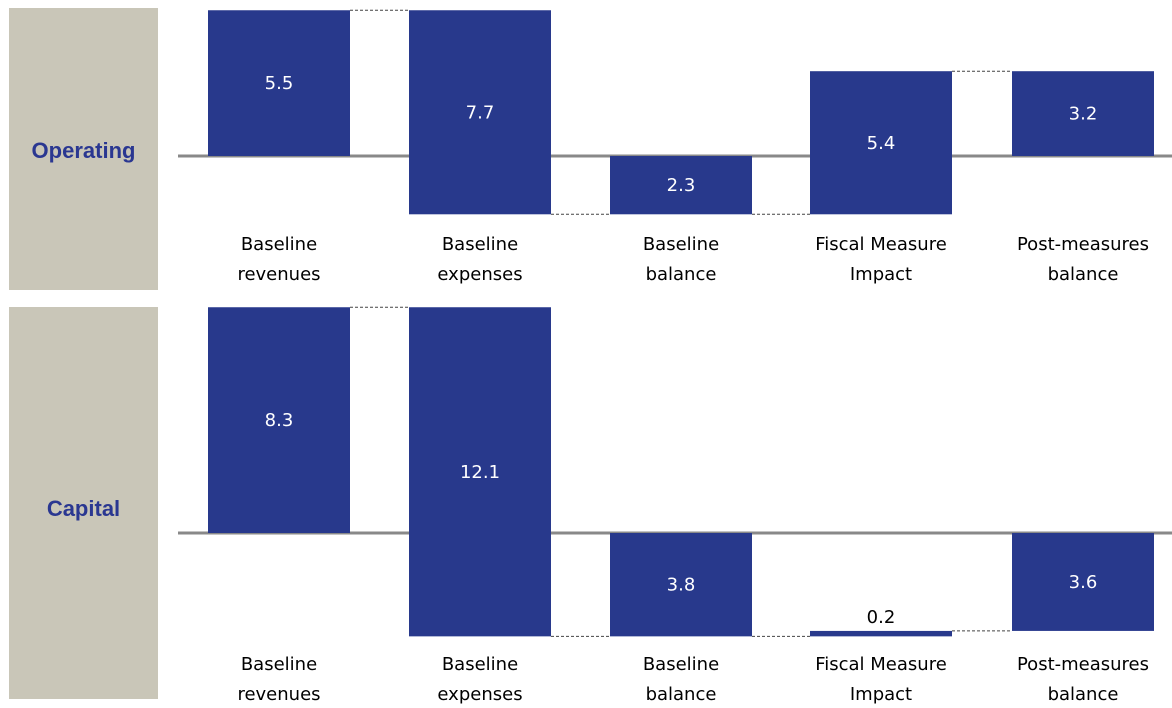  Describe the element at coordinates (681, 274) in the screenshot. I see `operating-category-label-2-line-1: balance` at that location.